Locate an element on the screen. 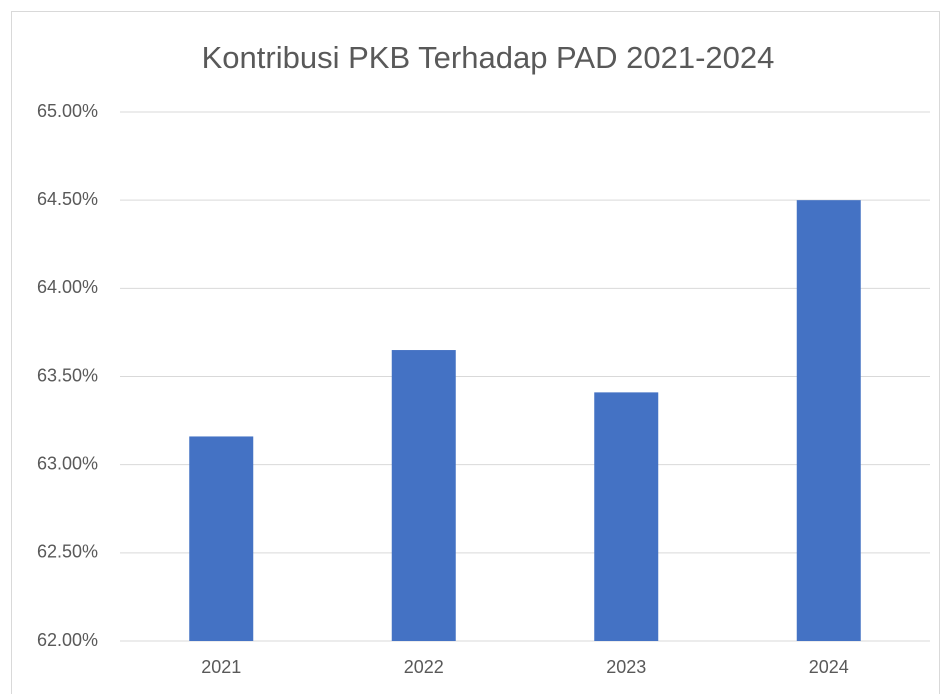 Image resolution: width=952 pixels, height=694 pixels. x-tick-label: 2021 is located at coordinates (221, 667).